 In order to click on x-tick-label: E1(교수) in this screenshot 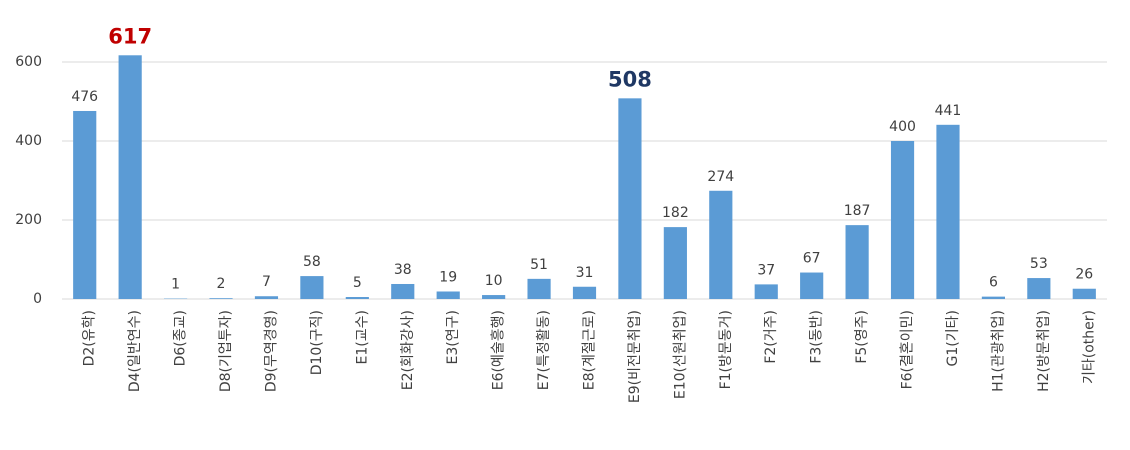, I will do `click(362, 337)`.